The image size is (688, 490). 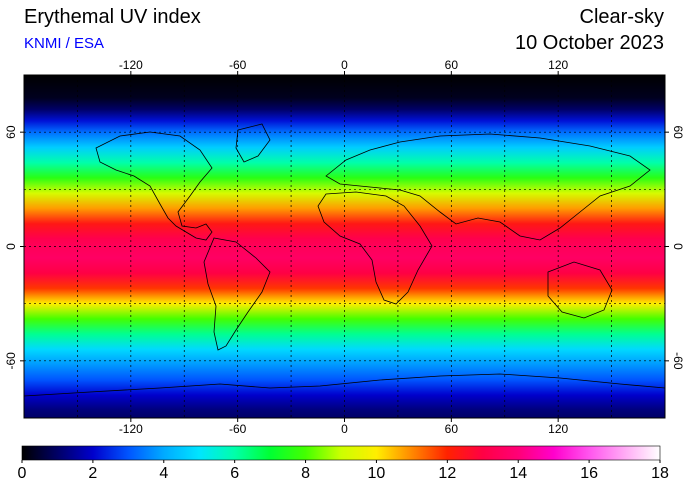 I want to click on lon-label-bottom: -120, so click(x=131, y=429).